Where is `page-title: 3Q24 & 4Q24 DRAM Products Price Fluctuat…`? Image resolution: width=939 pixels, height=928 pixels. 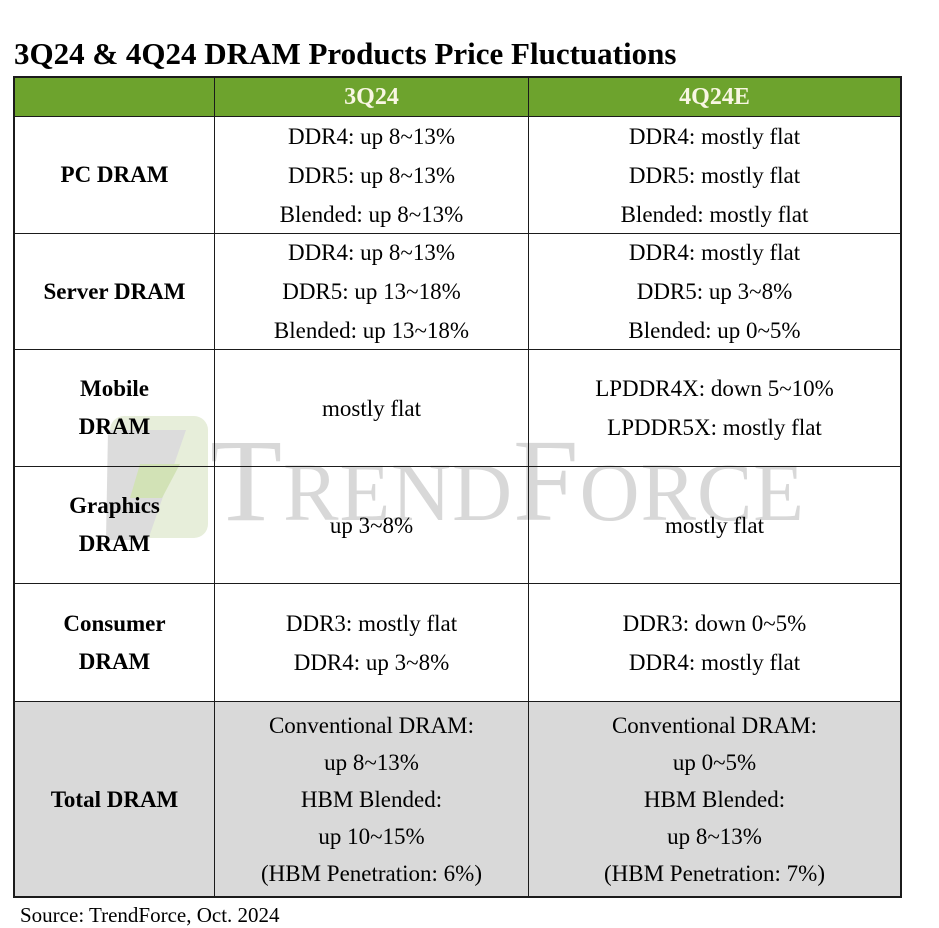 page-title: 3Q24 & 4Q24 DRAM Products Price Fluctuat… is located at coordinates (345, 53).